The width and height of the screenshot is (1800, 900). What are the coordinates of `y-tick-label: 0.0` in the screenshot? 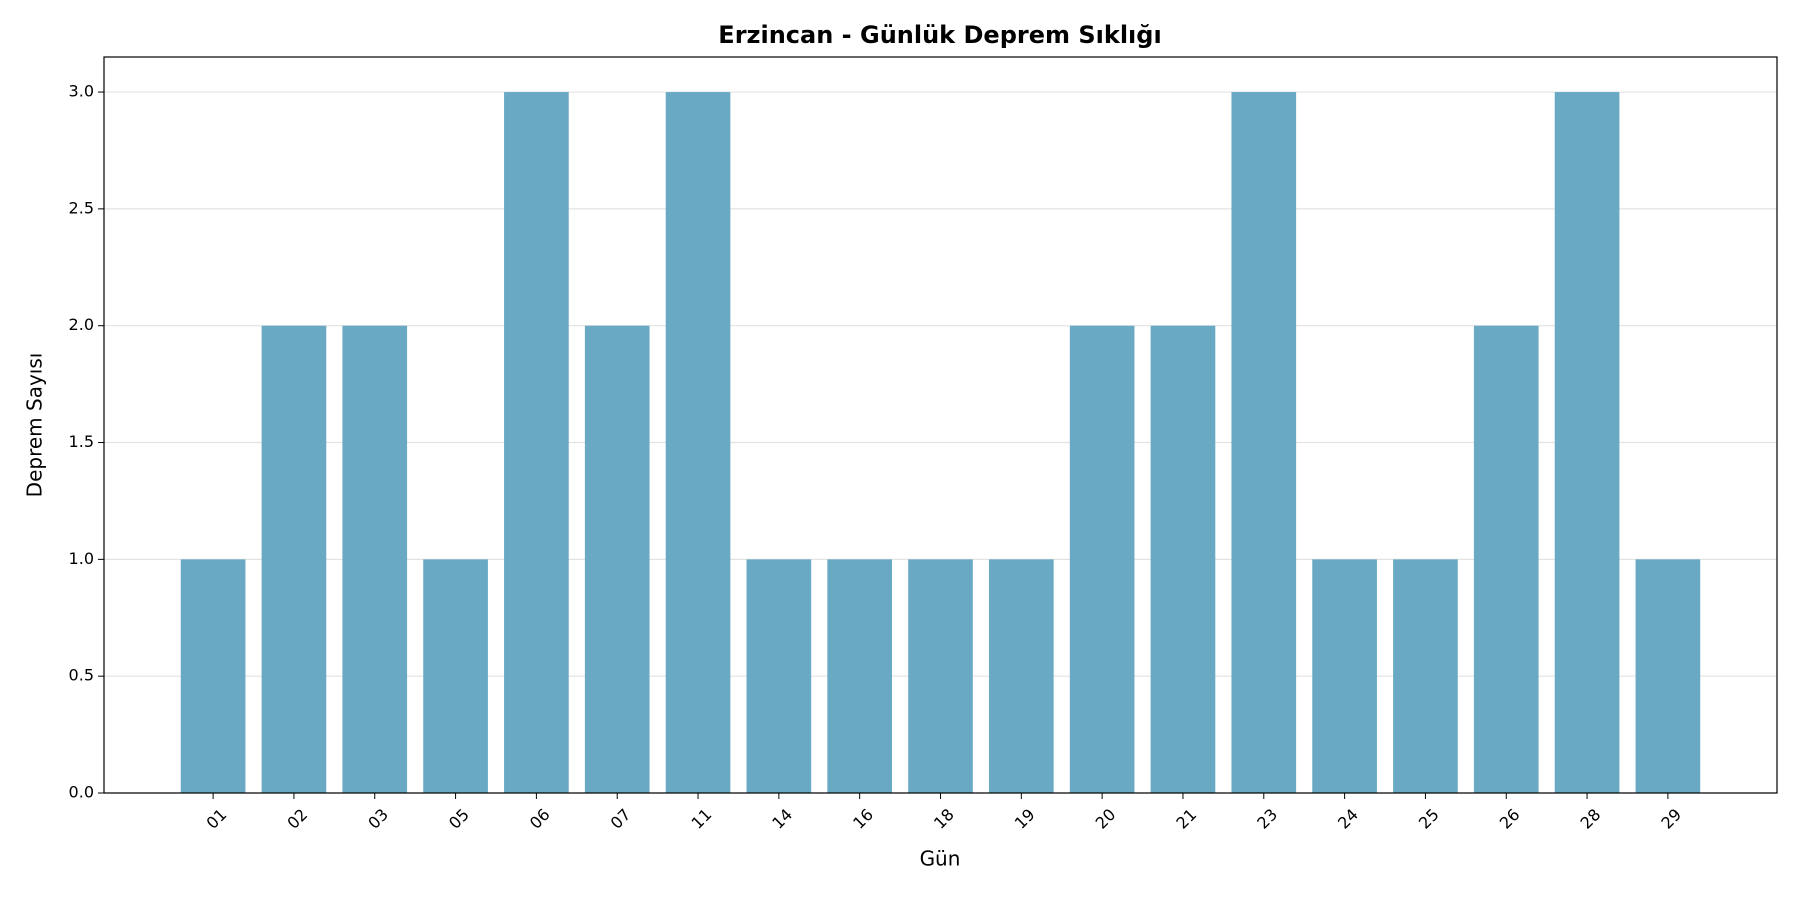 It's located at (81, 792).